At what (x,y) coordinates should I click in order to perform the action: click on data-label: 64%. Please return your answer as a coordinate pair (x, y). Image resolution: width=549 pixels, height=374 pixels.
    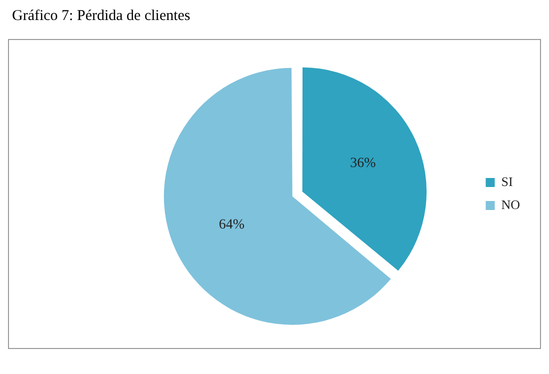
    Looking at the image, I should click on (231, 225).